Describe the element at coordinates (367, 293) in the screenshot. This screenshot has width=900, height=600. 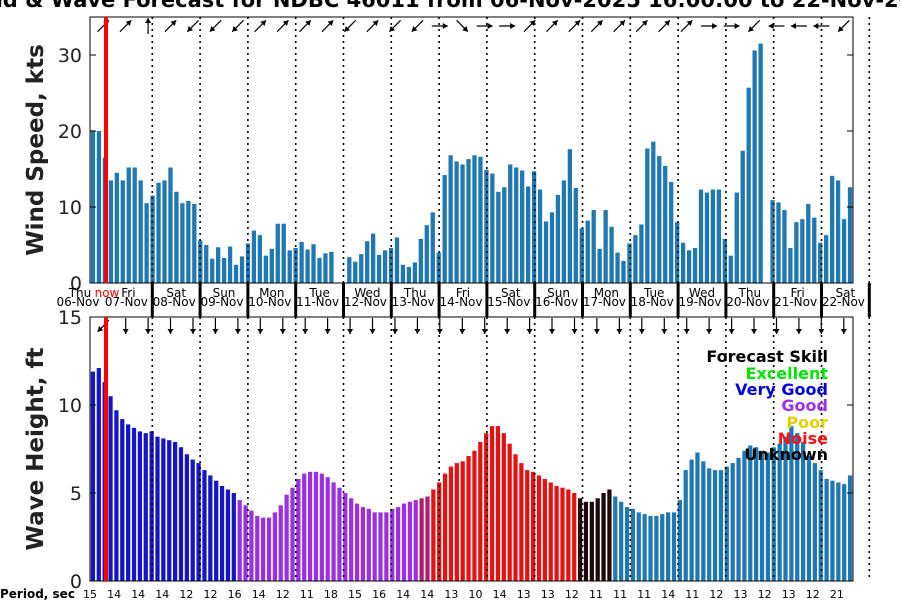
I see `day-of-week-label: Wed` at that location.